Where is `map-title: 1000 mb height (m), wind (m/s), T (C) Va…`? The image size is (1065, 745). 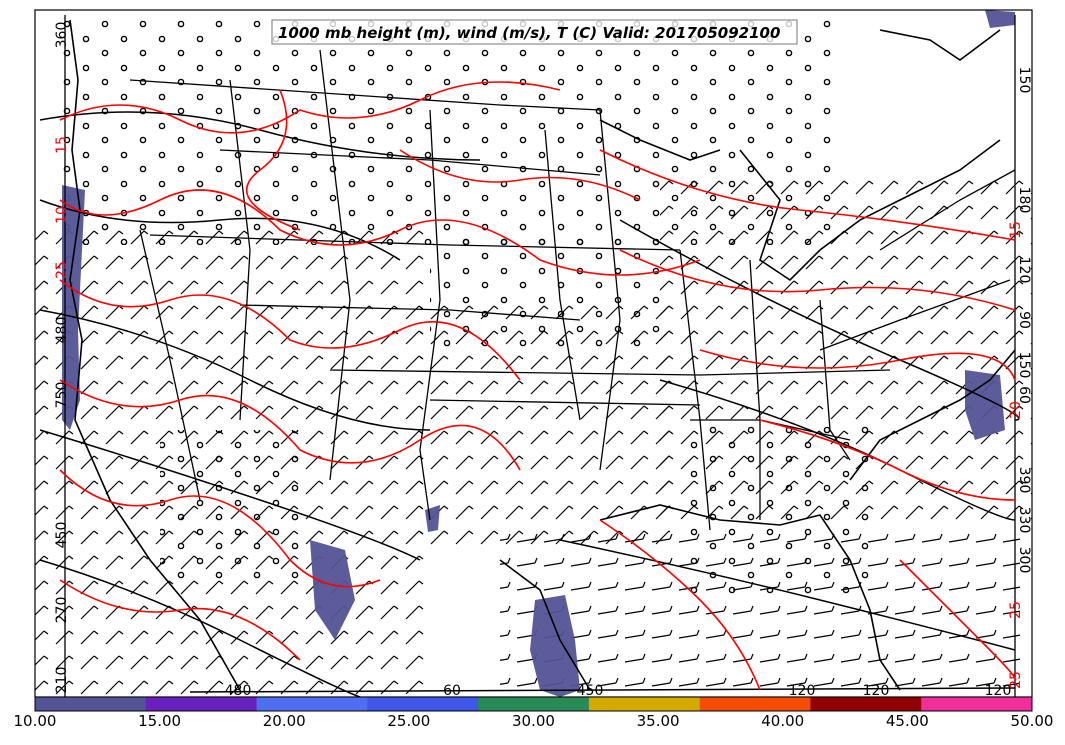
map-title: 1000 mb height (m), wind (m/s), T (C) Va… is located at coordinates (529, 33).